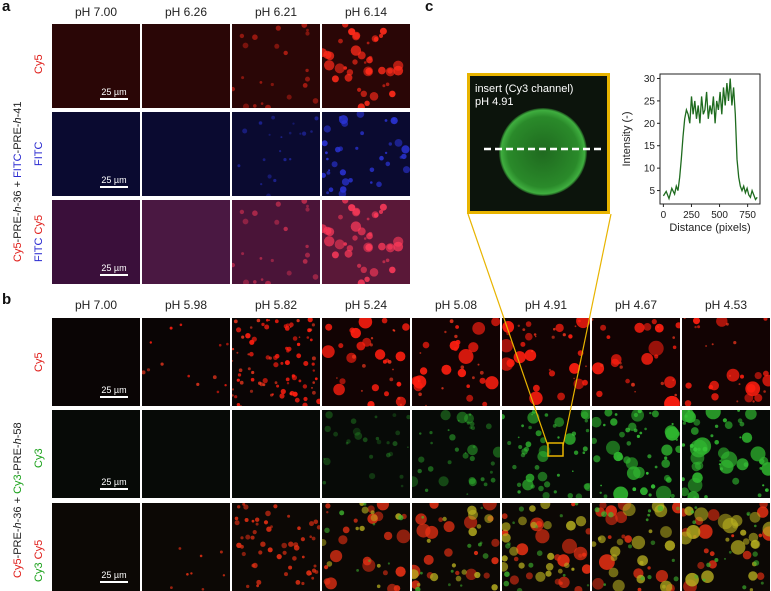 The width and height of the screenshot is (771, 591). What do you see at coordinates (636, 305) in the screenshot?
I see `panel-b-col-head: pH 4.67` at bounding box center [636, 305].